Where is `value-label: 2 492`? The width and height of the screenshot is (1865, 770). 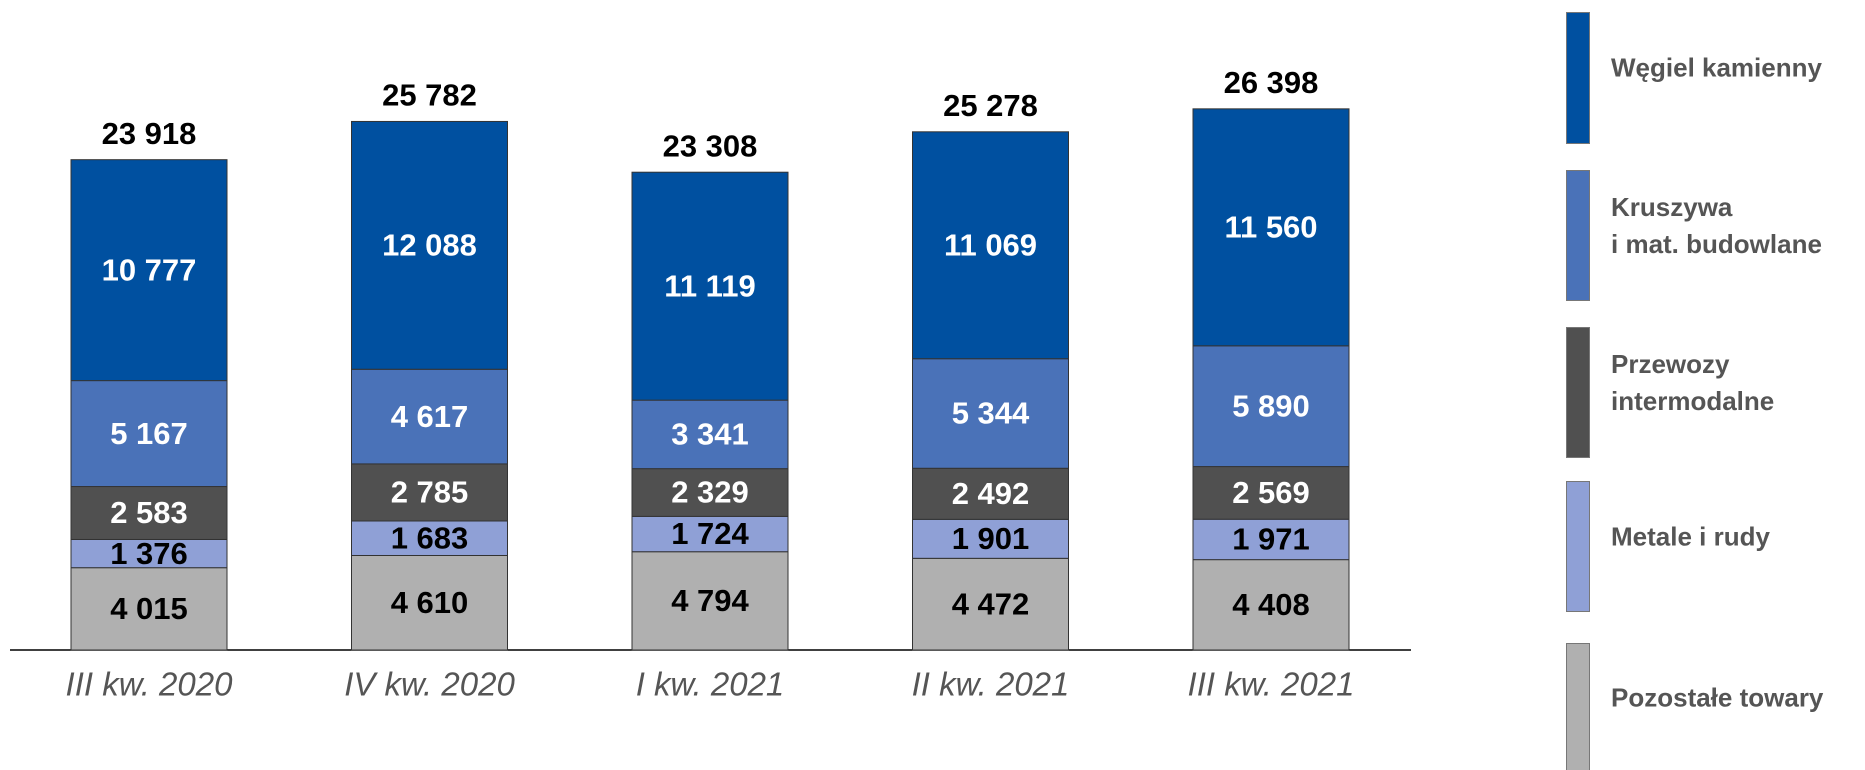 value-label: 2 492 is located at coordinates (991, 493).